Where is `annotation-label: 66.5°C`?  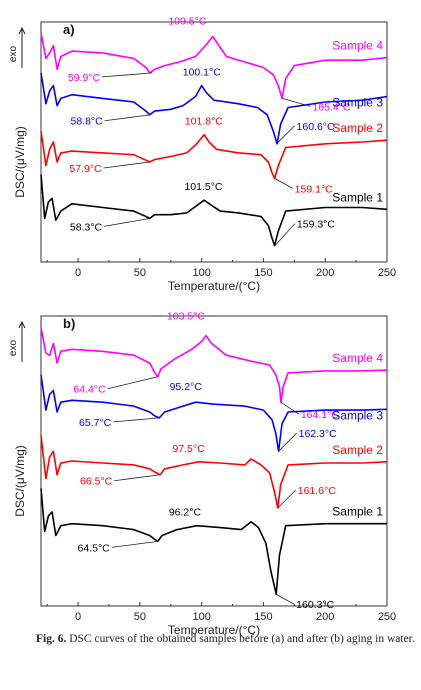
annotation-label: 66.5°C is located at coordinates (96, 482).